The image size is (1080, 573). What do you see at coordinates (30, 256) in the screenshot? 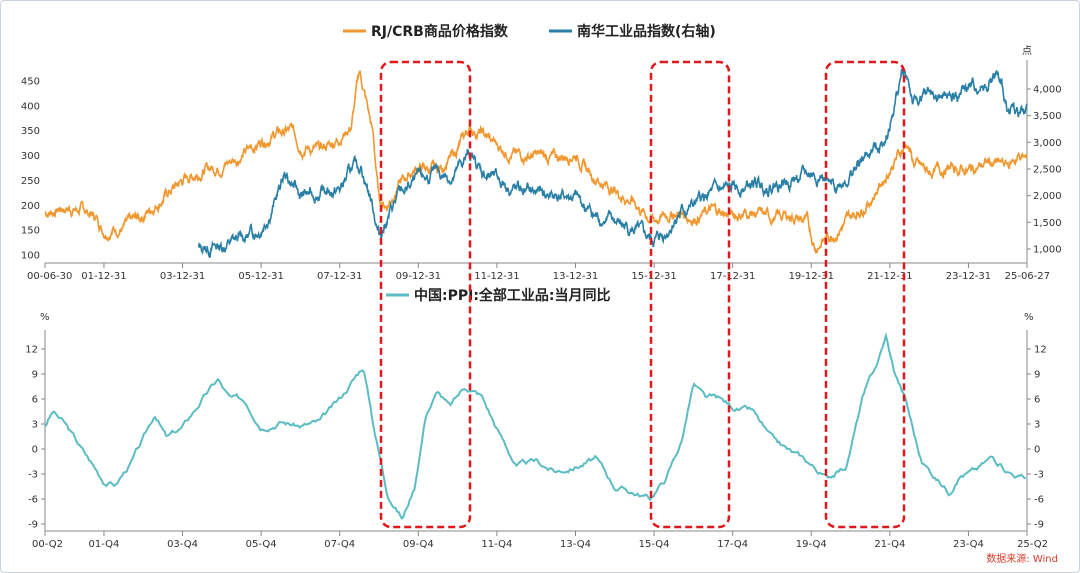
I see `top-left-tick-label: 100` at bounding box center [30, 256].